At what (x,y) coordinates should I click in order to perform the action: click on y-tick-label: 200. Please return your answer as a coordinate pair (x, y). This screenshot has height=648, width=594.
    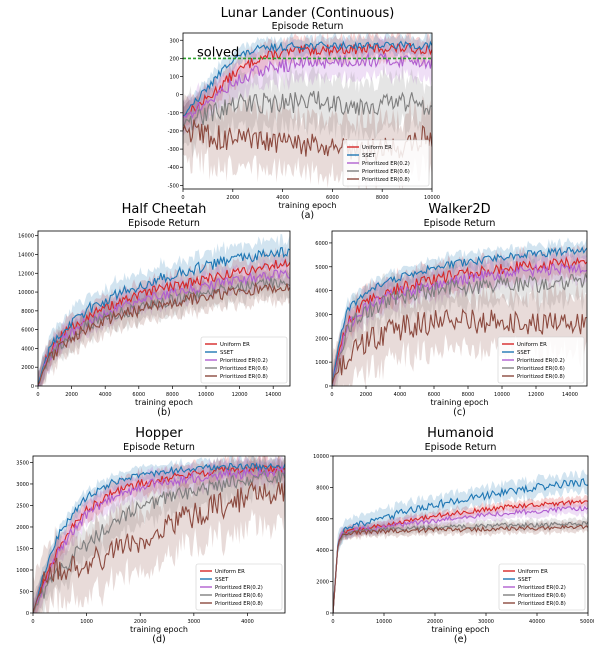
    Looking at the image, I should click on (174, 59).